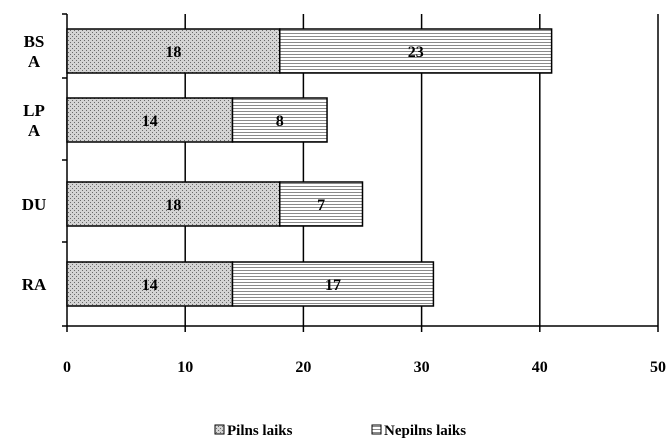 This screenshot has width=672, height=441. Describe the element at coordinates (260, 431) in the screenshot. I see `legend-label: Pilns laiks` at that location.